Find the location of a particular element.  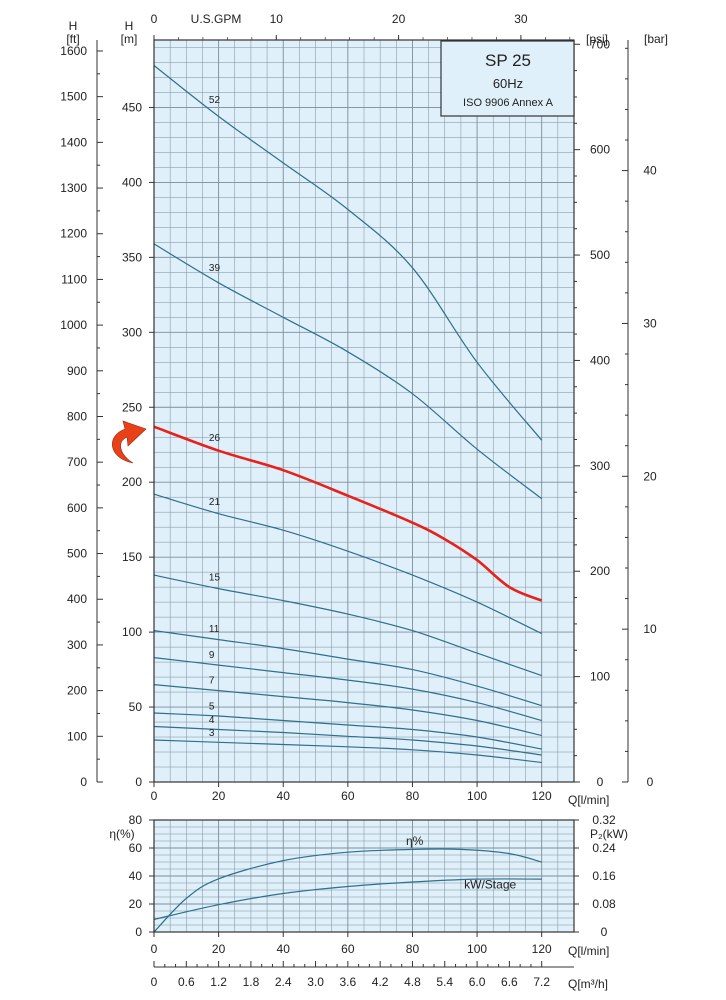

x-tick-label: 0 is located at coordinates (154, 796).